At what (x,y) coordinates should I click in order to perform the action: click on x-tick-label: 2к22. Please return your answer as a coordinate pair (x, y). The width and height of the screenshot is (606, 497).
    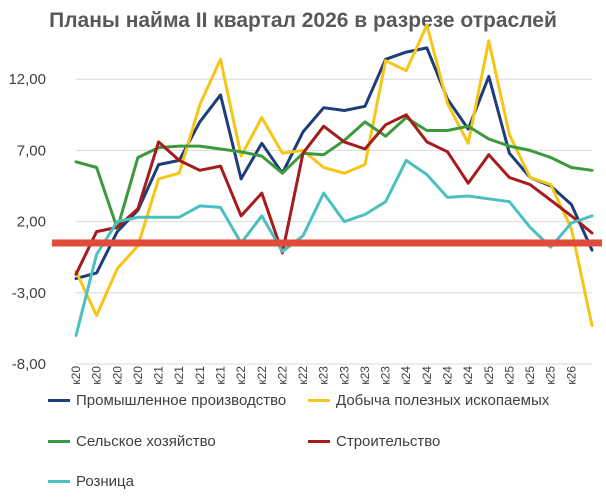
    Looking at the image, I should click on (262, 375).